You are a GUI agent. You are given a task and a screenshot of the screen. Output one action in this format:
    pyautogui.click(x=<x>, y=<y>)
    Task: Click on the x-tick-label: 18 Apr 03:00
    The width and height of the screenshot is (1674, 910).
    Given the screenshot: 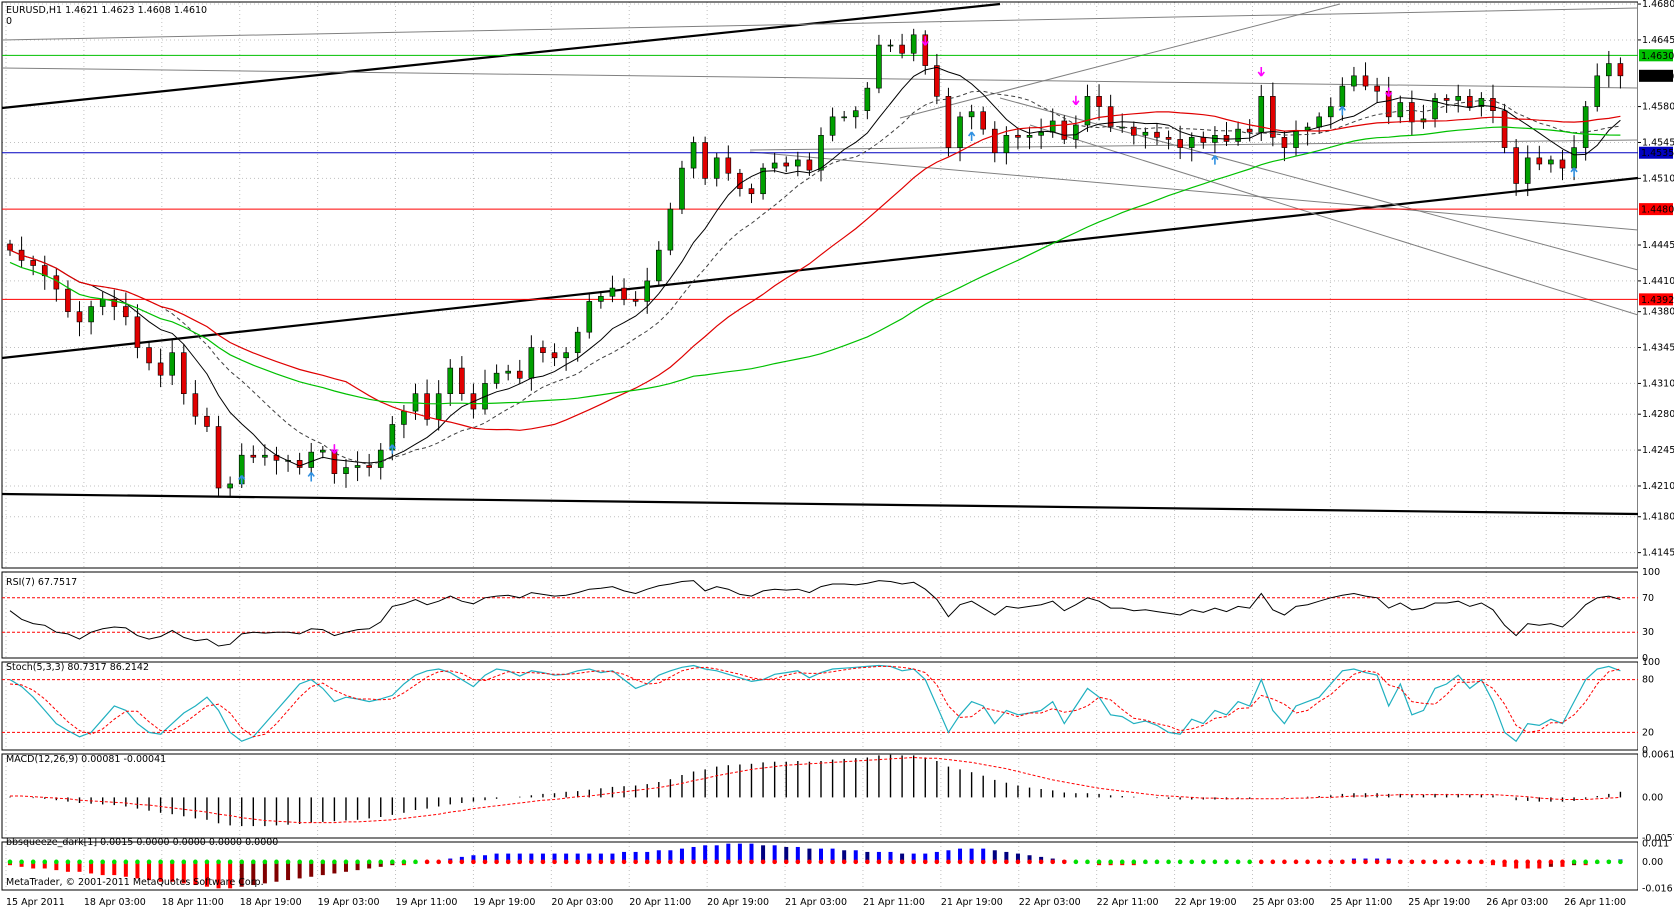 What is the action you would take?
    pyautogui.click(x=115, y=902)
    